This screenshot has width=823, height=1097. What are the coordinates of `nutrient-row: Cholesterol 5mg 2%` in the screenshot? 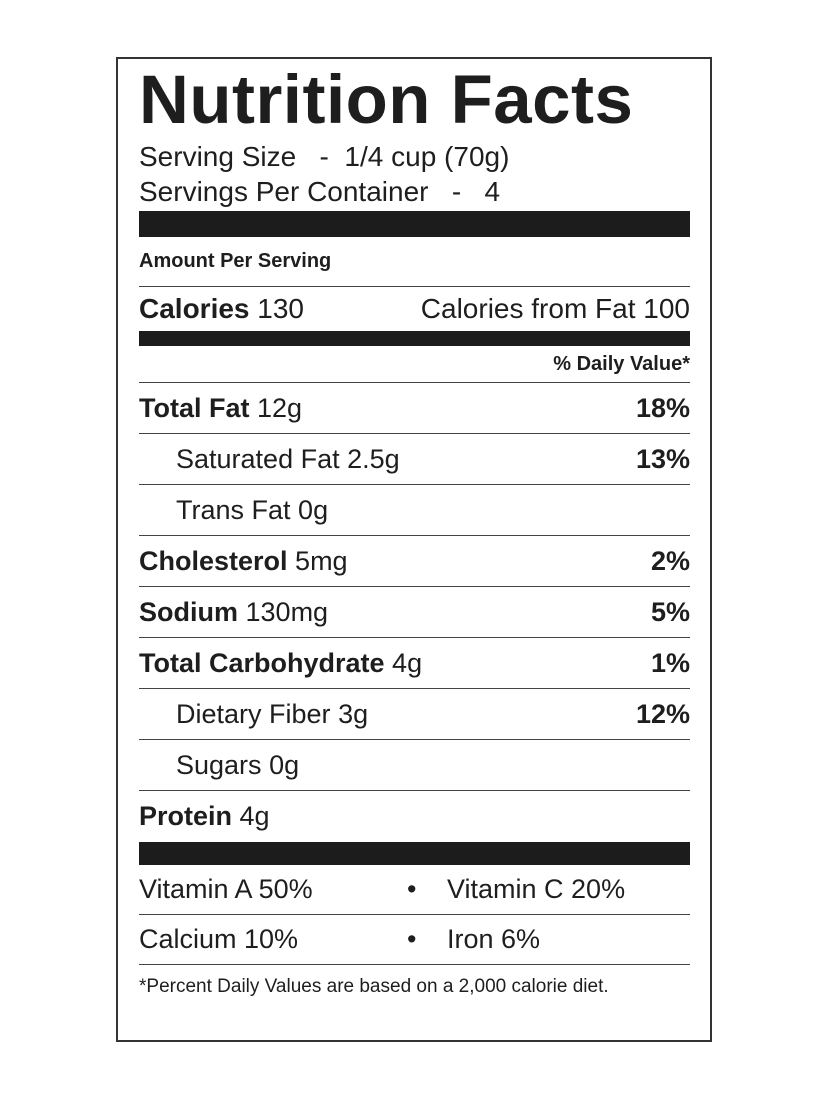 It's located at (414, 561).